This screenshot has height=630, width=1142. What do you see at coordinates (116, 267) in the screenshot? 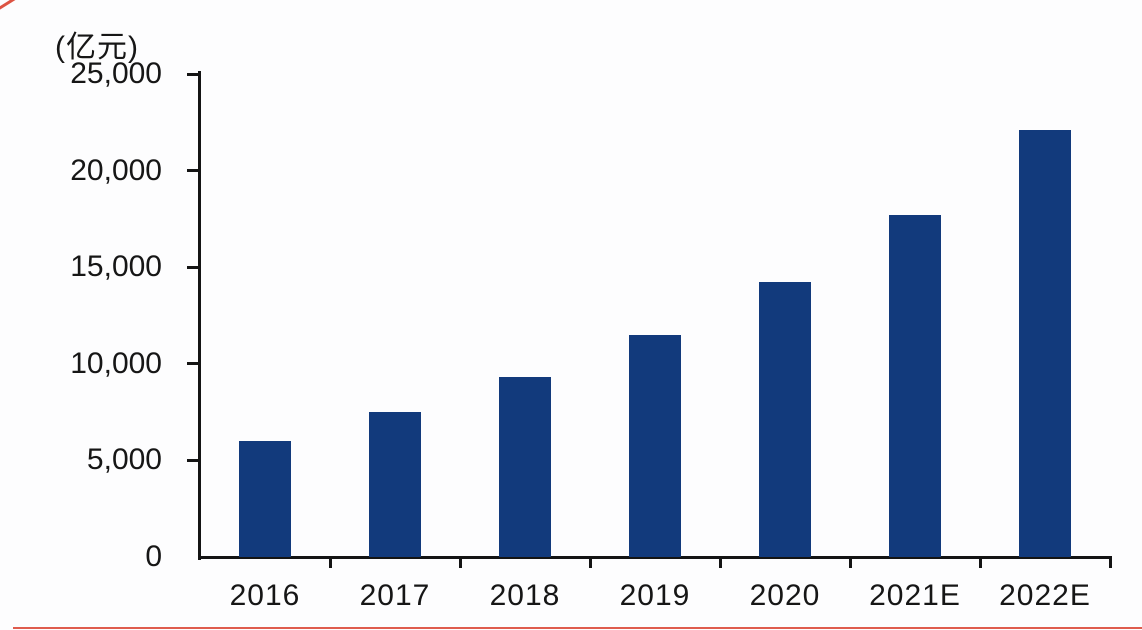
I see `y-tick-label: 15,000` at bounding box center [116, 267].